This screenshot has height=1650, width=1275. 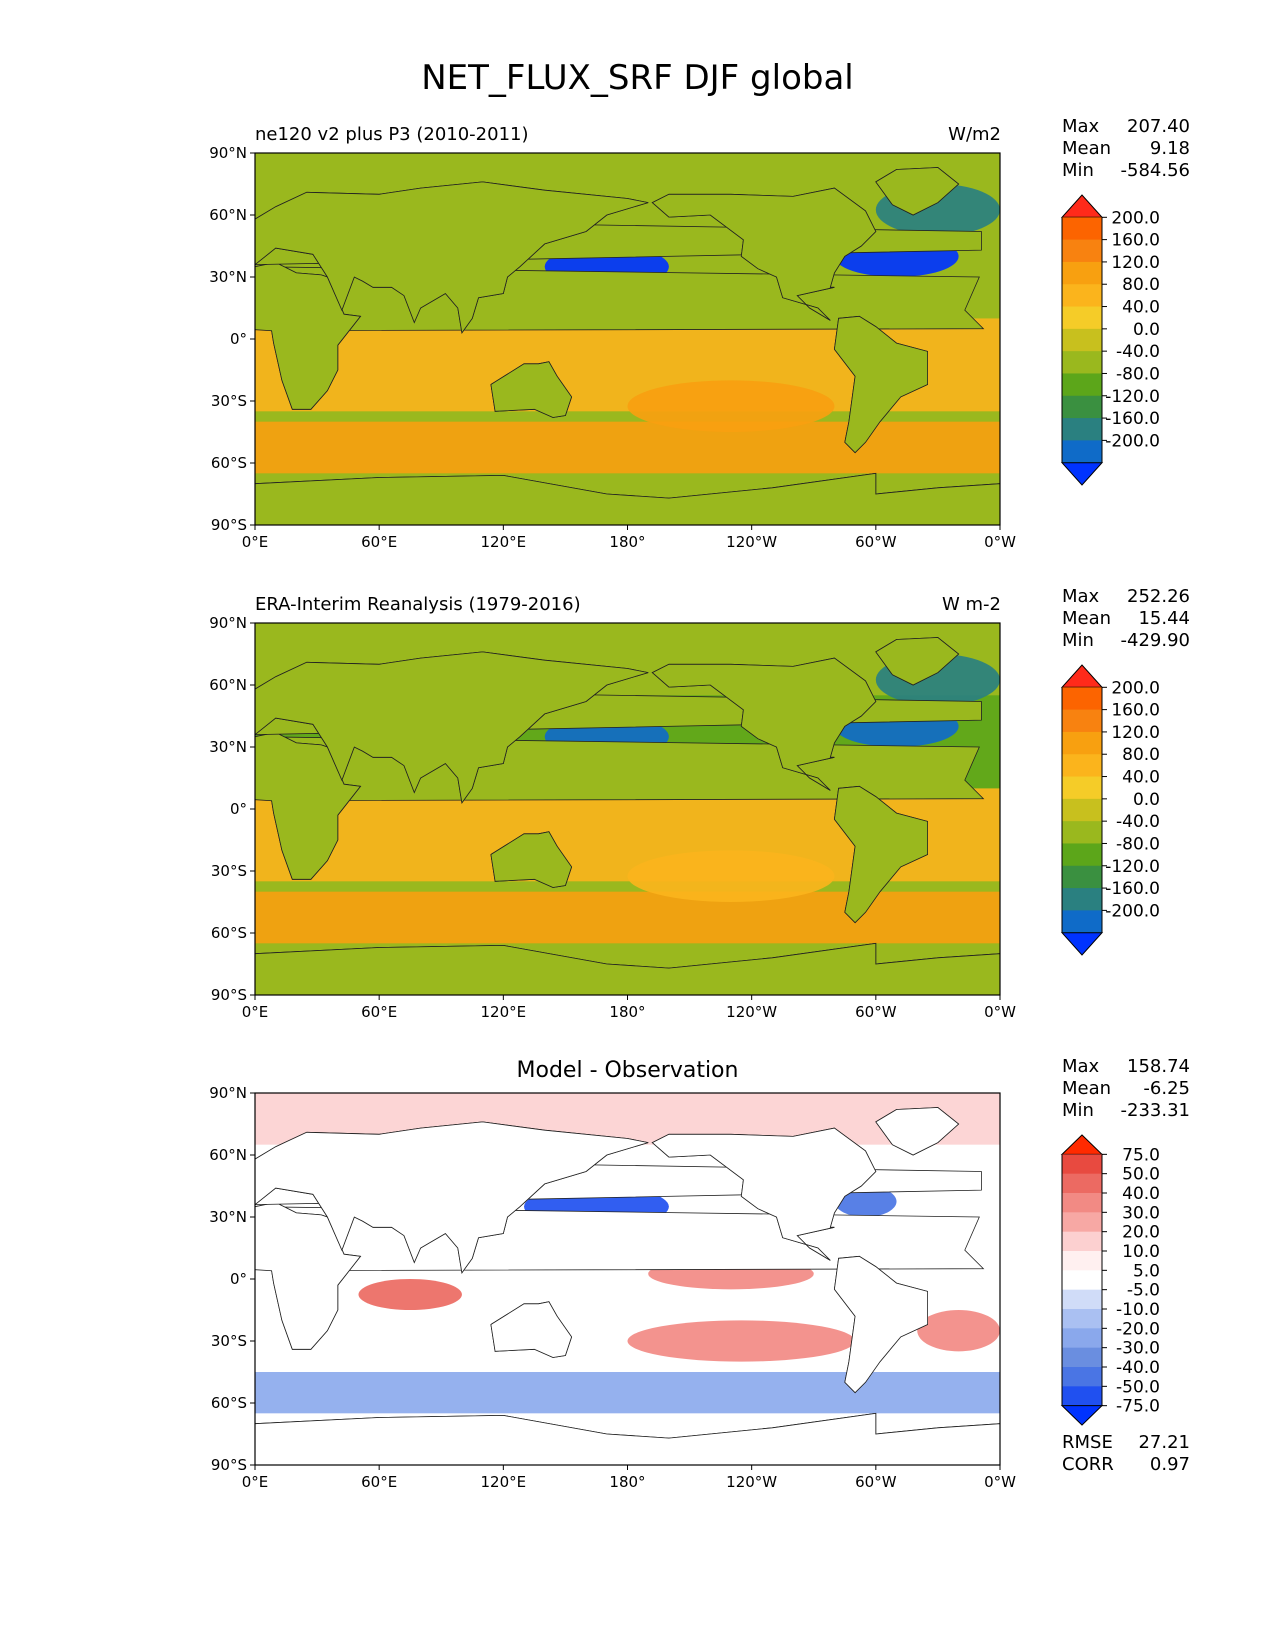 What do you see at coordinates (1126, 1088) in the screenshot?
I see `stat-mean: Mean -6.25` at bounding box center [1126, 1088].